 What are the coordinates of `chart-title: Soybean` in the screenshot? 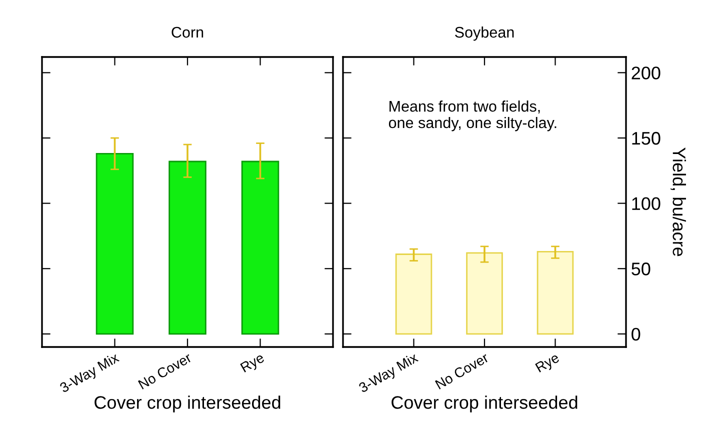 It's located at (484, 33).